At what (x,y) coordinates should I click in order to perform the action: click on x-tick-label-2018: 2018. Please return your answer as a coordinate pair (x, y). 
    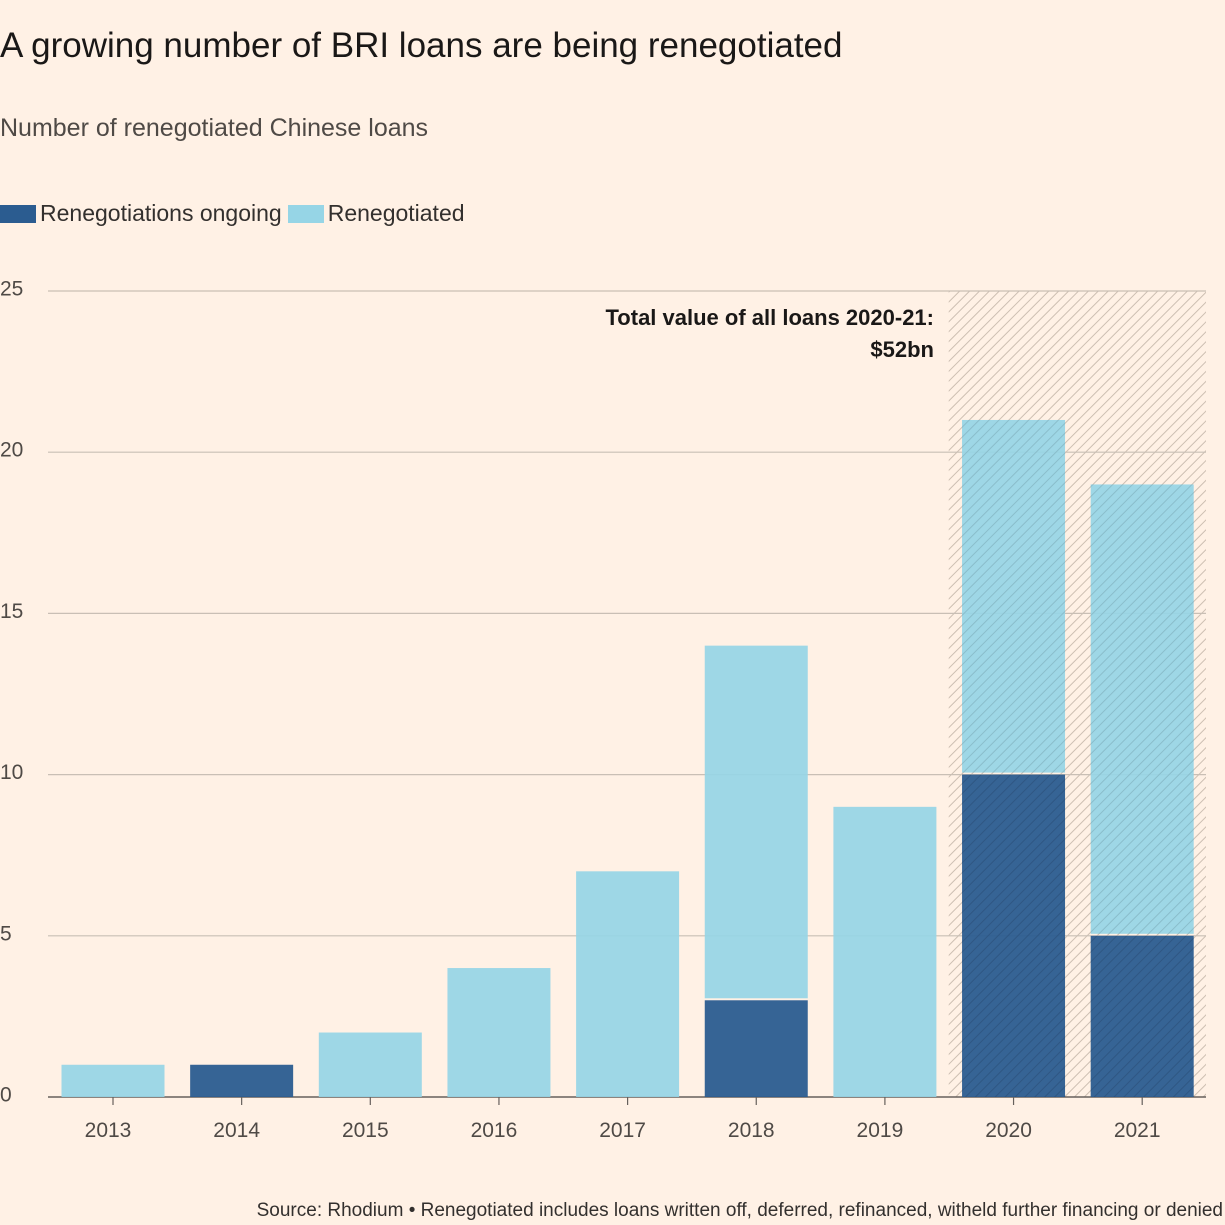
    Looking at the image, I should click on (751, 1130).